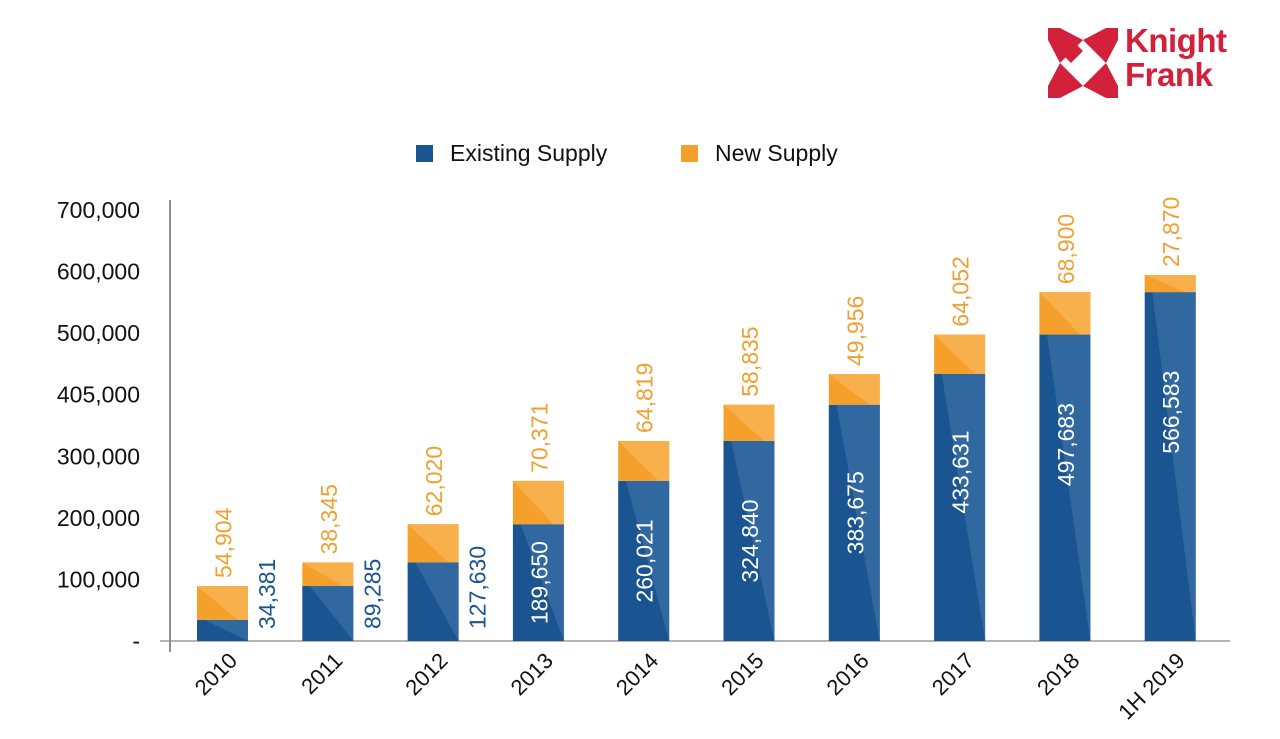 The height and width of the screenshot is (739, 1280). What do you see at coordinates (434, 481) in the screenshot?
I see `data-label-new-supply: 62,020` at bounding box center [434, 481].